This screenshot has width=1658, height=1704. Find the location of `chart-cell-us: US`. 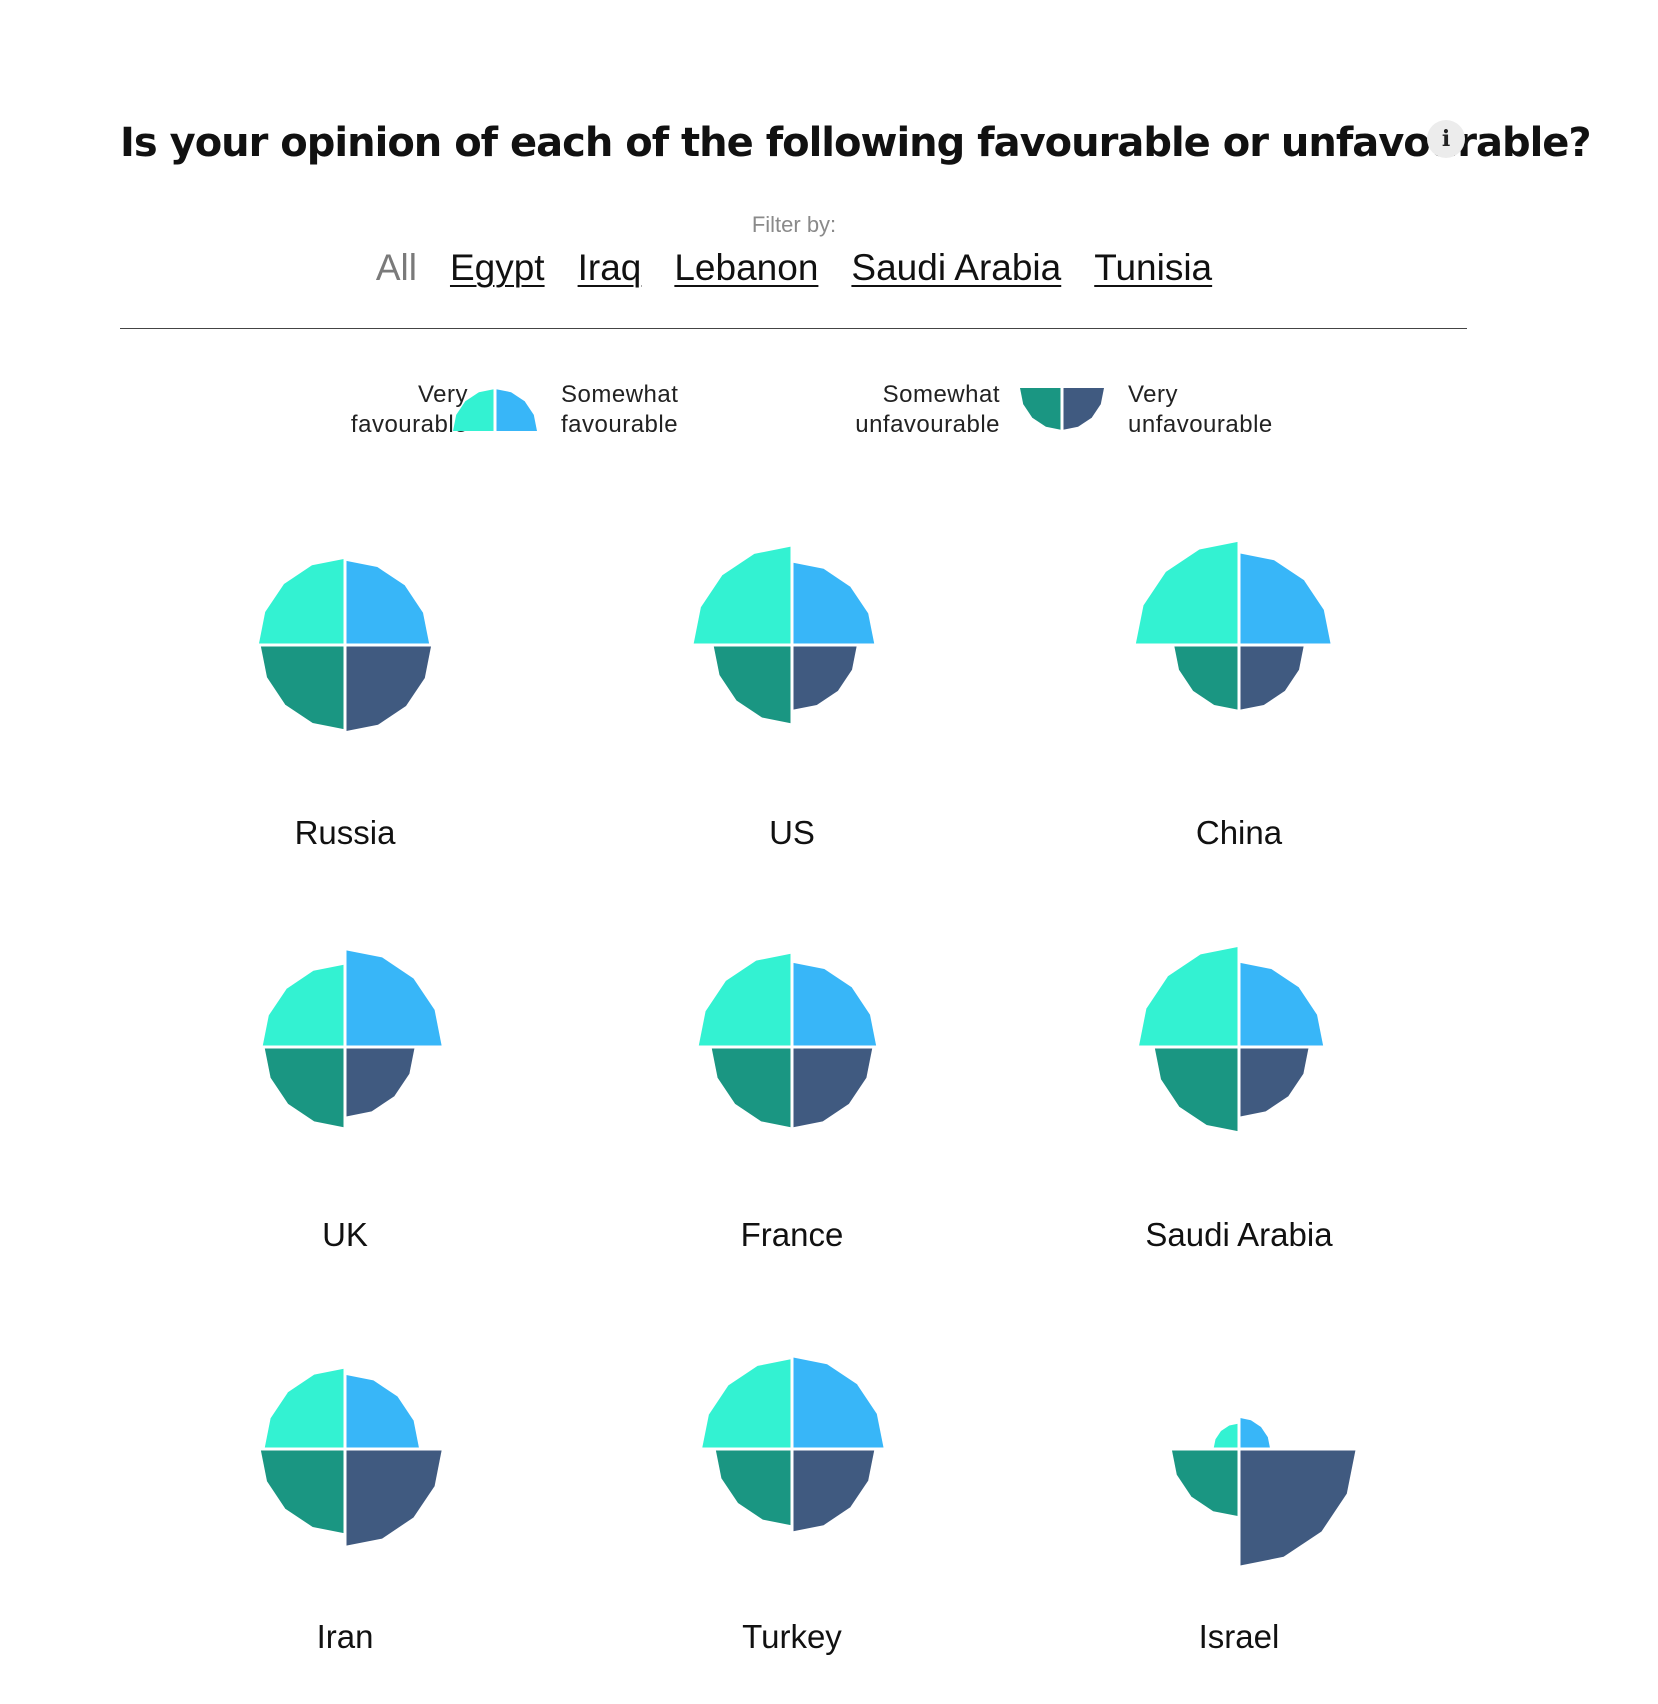

chart-cell-us: US is located at coordinates (792, 700).